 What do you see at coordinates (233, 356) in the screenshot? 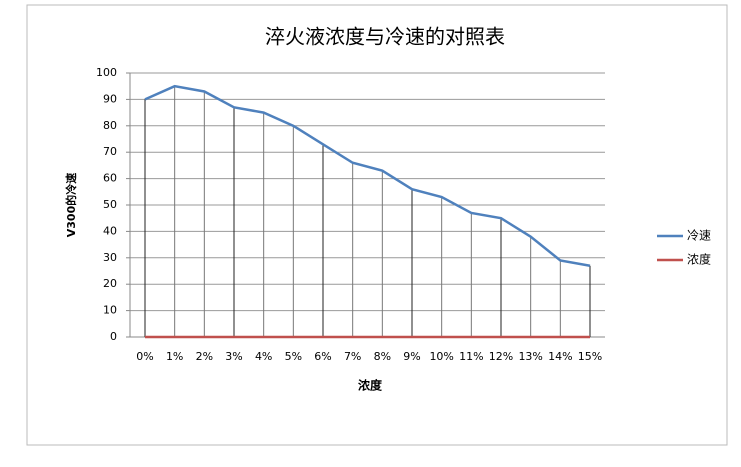
I see `x-tick-label: 3%` at bounding box center [233, 356].